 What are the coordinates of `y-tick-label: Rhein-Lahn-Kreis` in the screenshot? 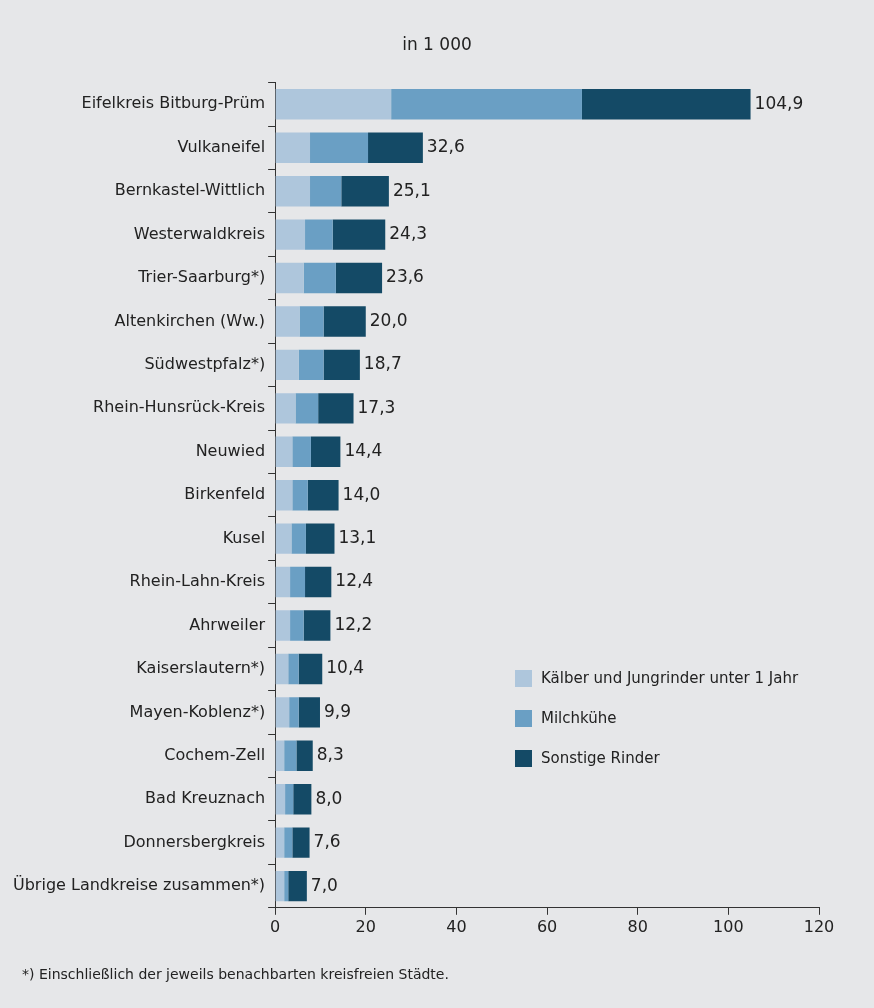 It's located at (197, 581).